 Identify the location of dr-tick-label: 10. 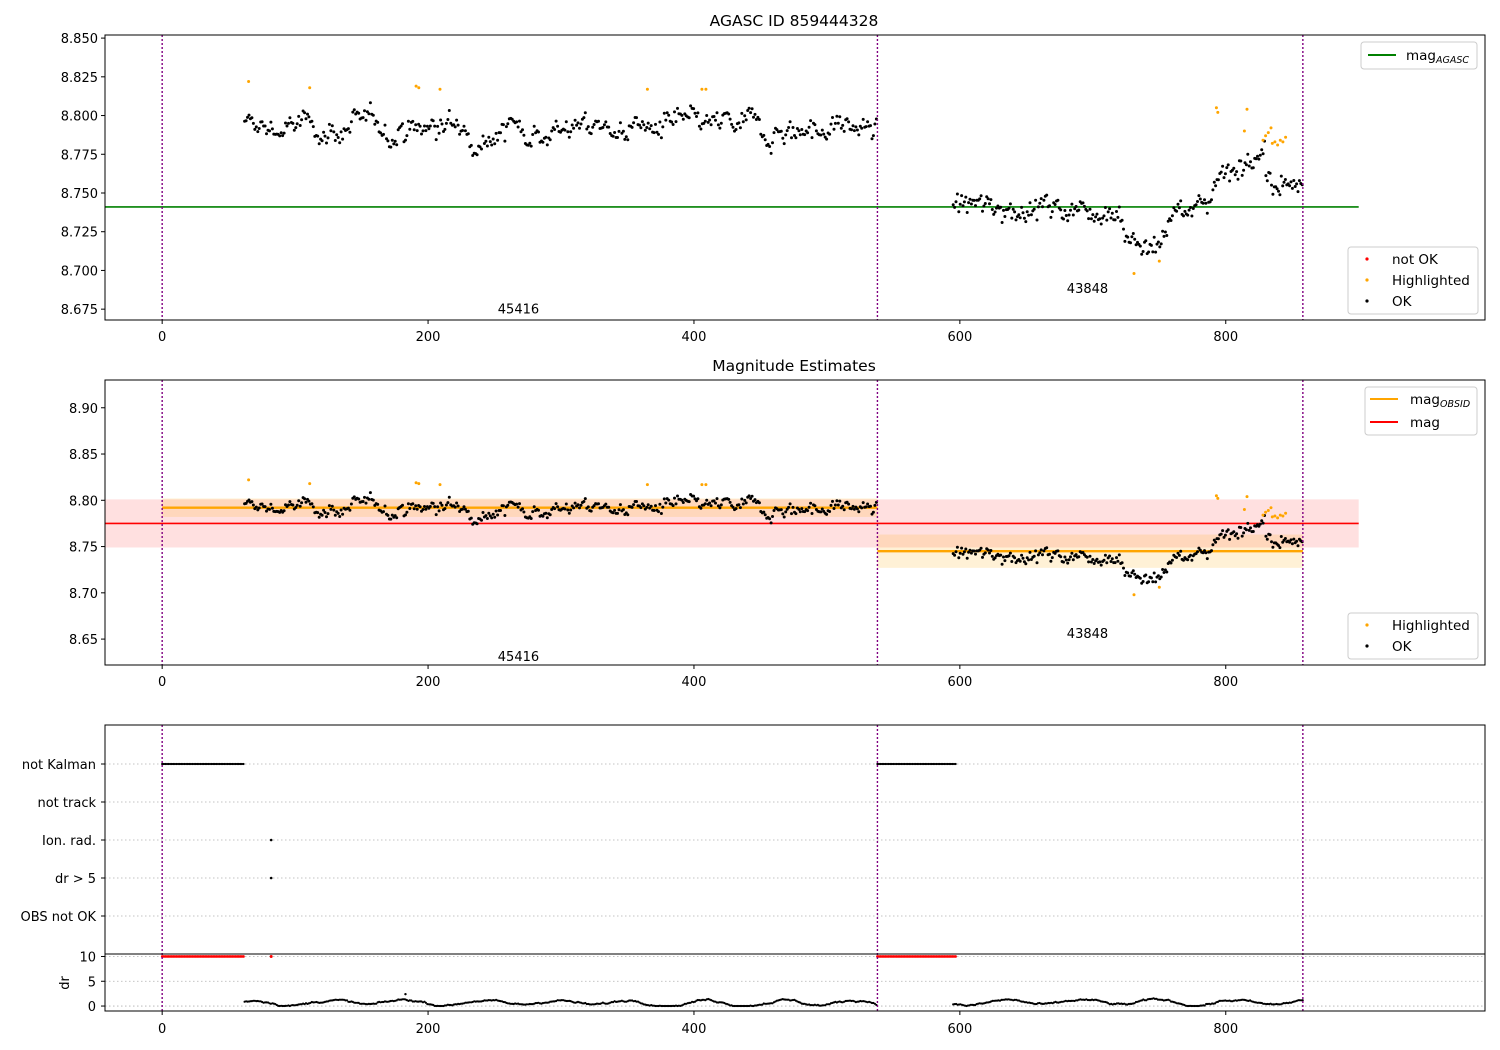
(87, 957).